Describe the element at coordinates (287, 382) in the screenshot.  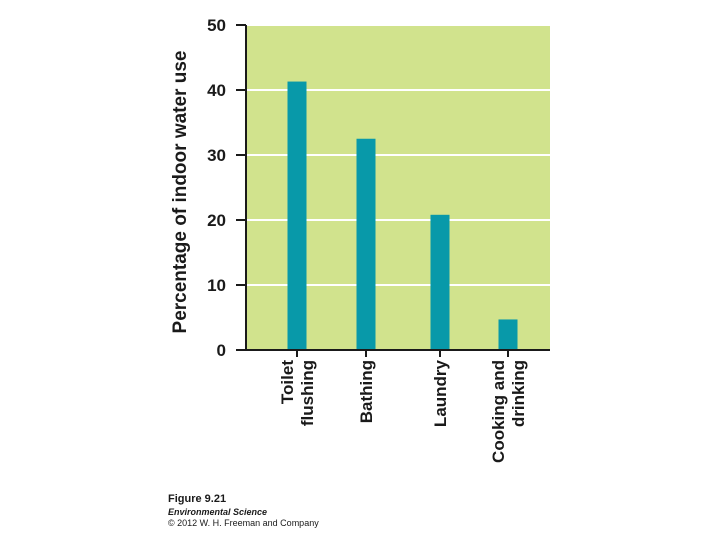
I see `x-tick-label: Toilet` at that location.